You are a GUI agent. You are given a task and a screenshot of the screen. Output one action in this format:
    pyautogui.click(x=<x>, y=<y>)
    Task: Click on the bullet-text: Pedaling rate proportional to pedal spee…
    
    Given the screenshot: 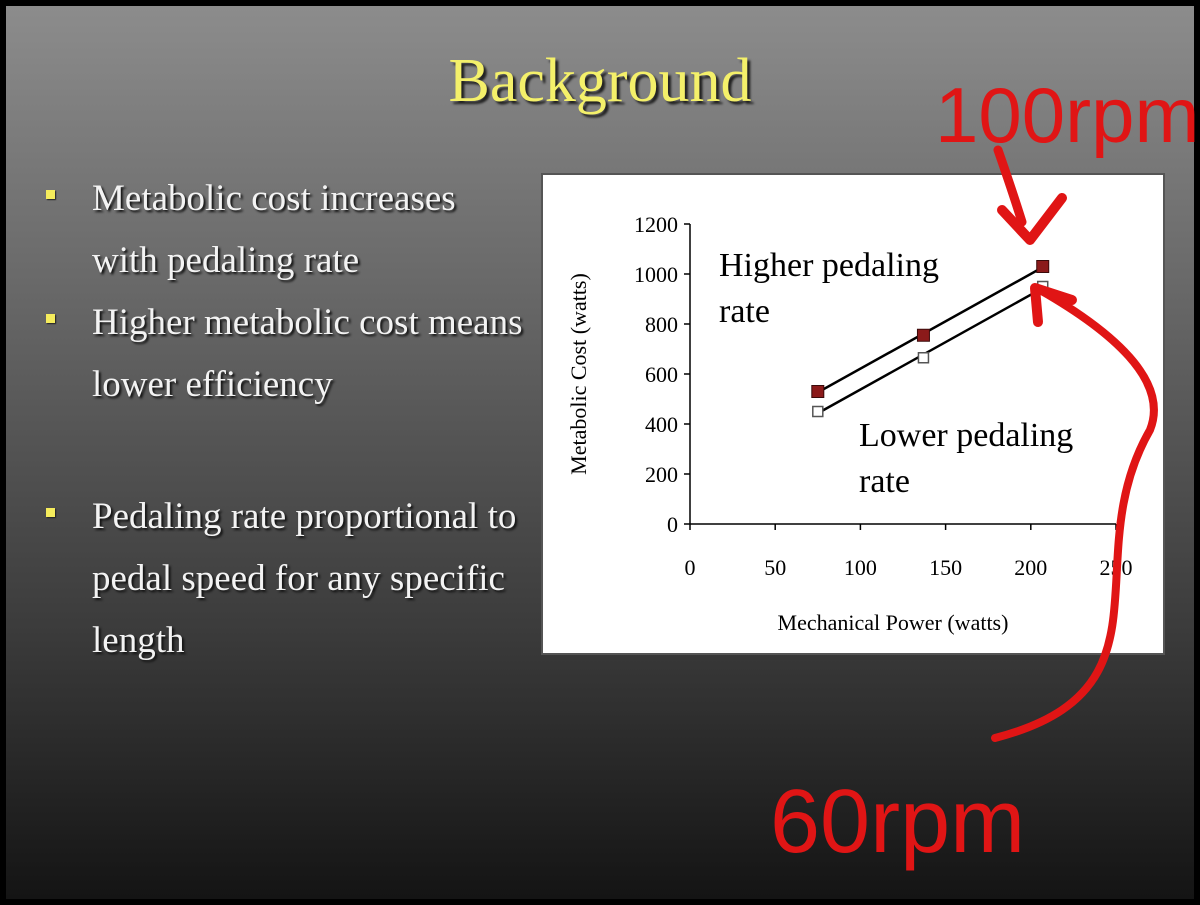 What is the action you would take?
    pyautogui.click(x=304, y=578)
    